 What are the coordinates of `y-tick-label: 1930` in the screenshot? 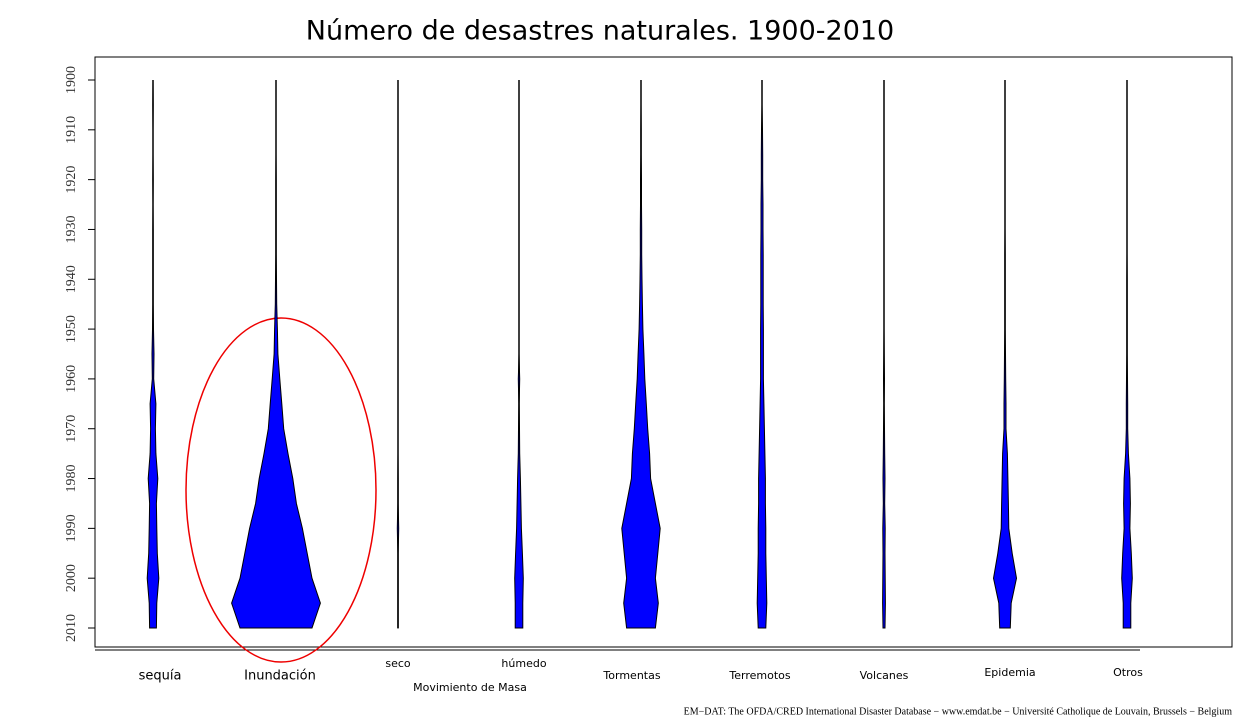 It's located at (71, 229).